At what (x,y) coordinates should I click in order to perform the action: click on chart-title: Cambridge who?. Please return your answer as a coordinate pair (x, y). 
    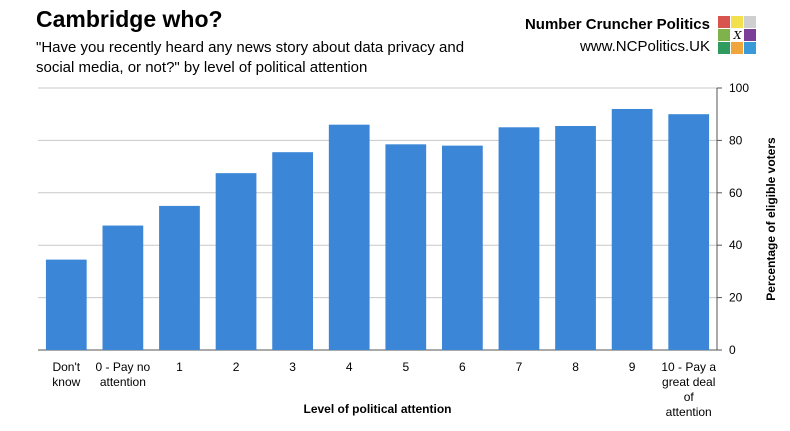
    Looking at the image, I should click on (129, 19).